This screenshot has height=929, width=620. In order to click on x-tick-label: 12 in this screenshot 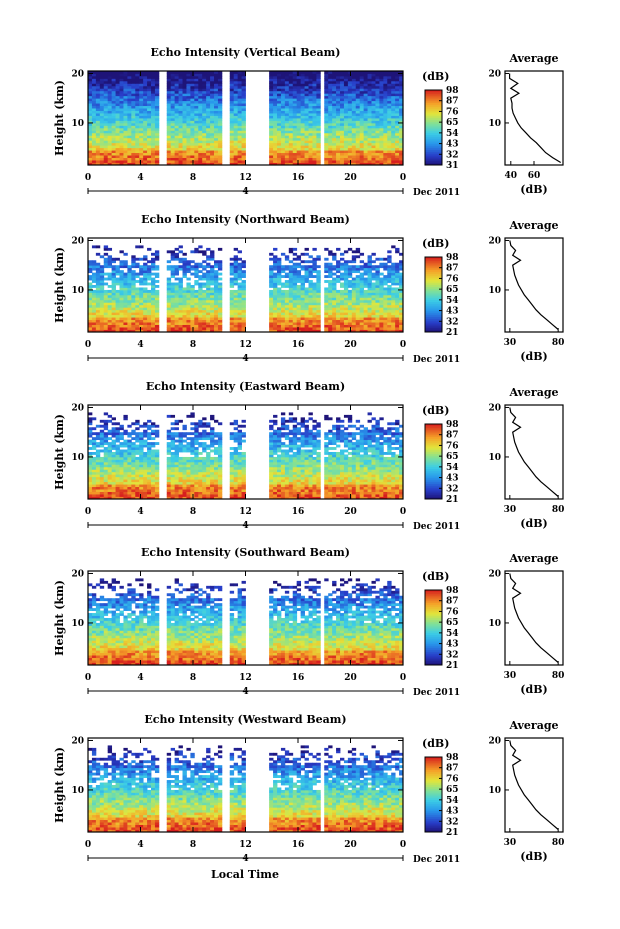, I will do `click(245, 345)`.